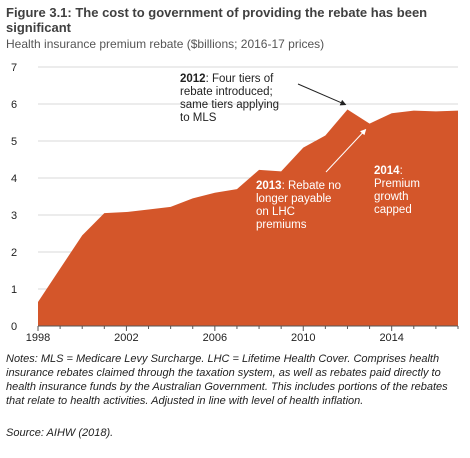 The width and height of the screenshot is (470, 458). I want to click on annotation-line: longer payable, so click(293, 199).